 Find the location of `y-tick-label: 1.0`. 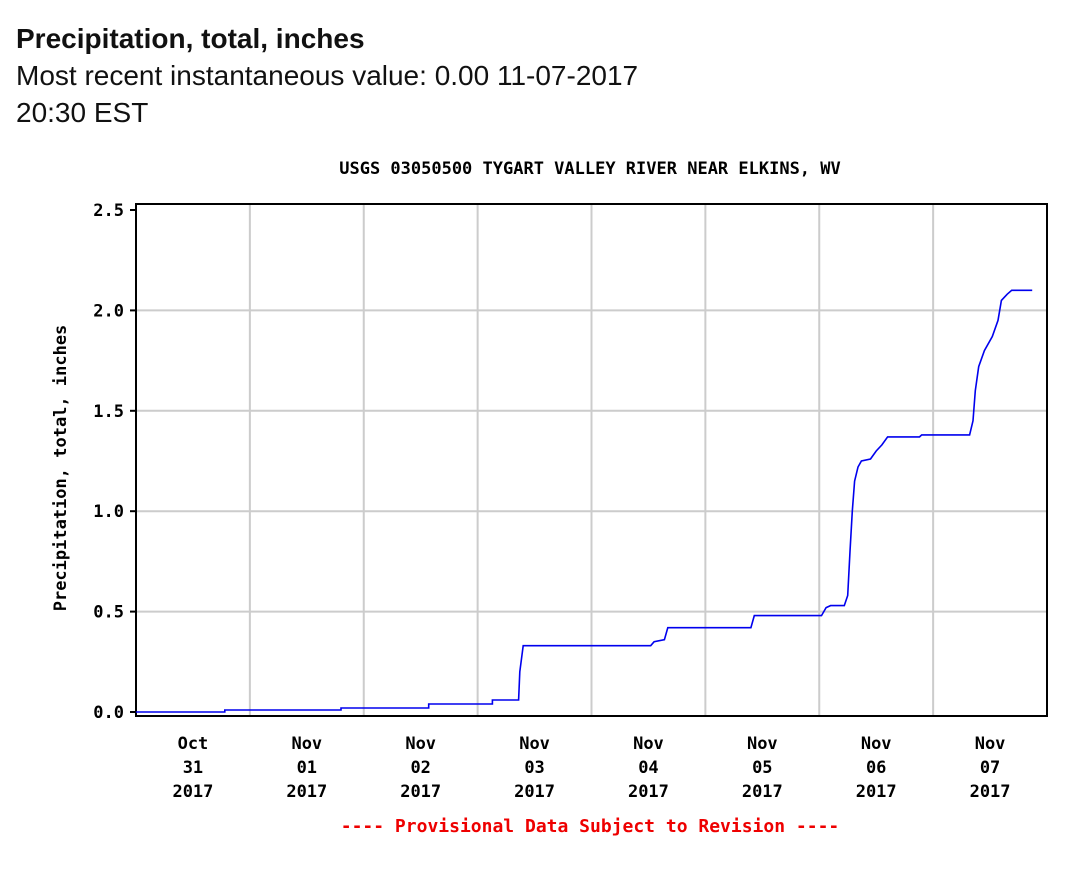

y-tick-label: 1.0 is located at coordinates (108, 512).